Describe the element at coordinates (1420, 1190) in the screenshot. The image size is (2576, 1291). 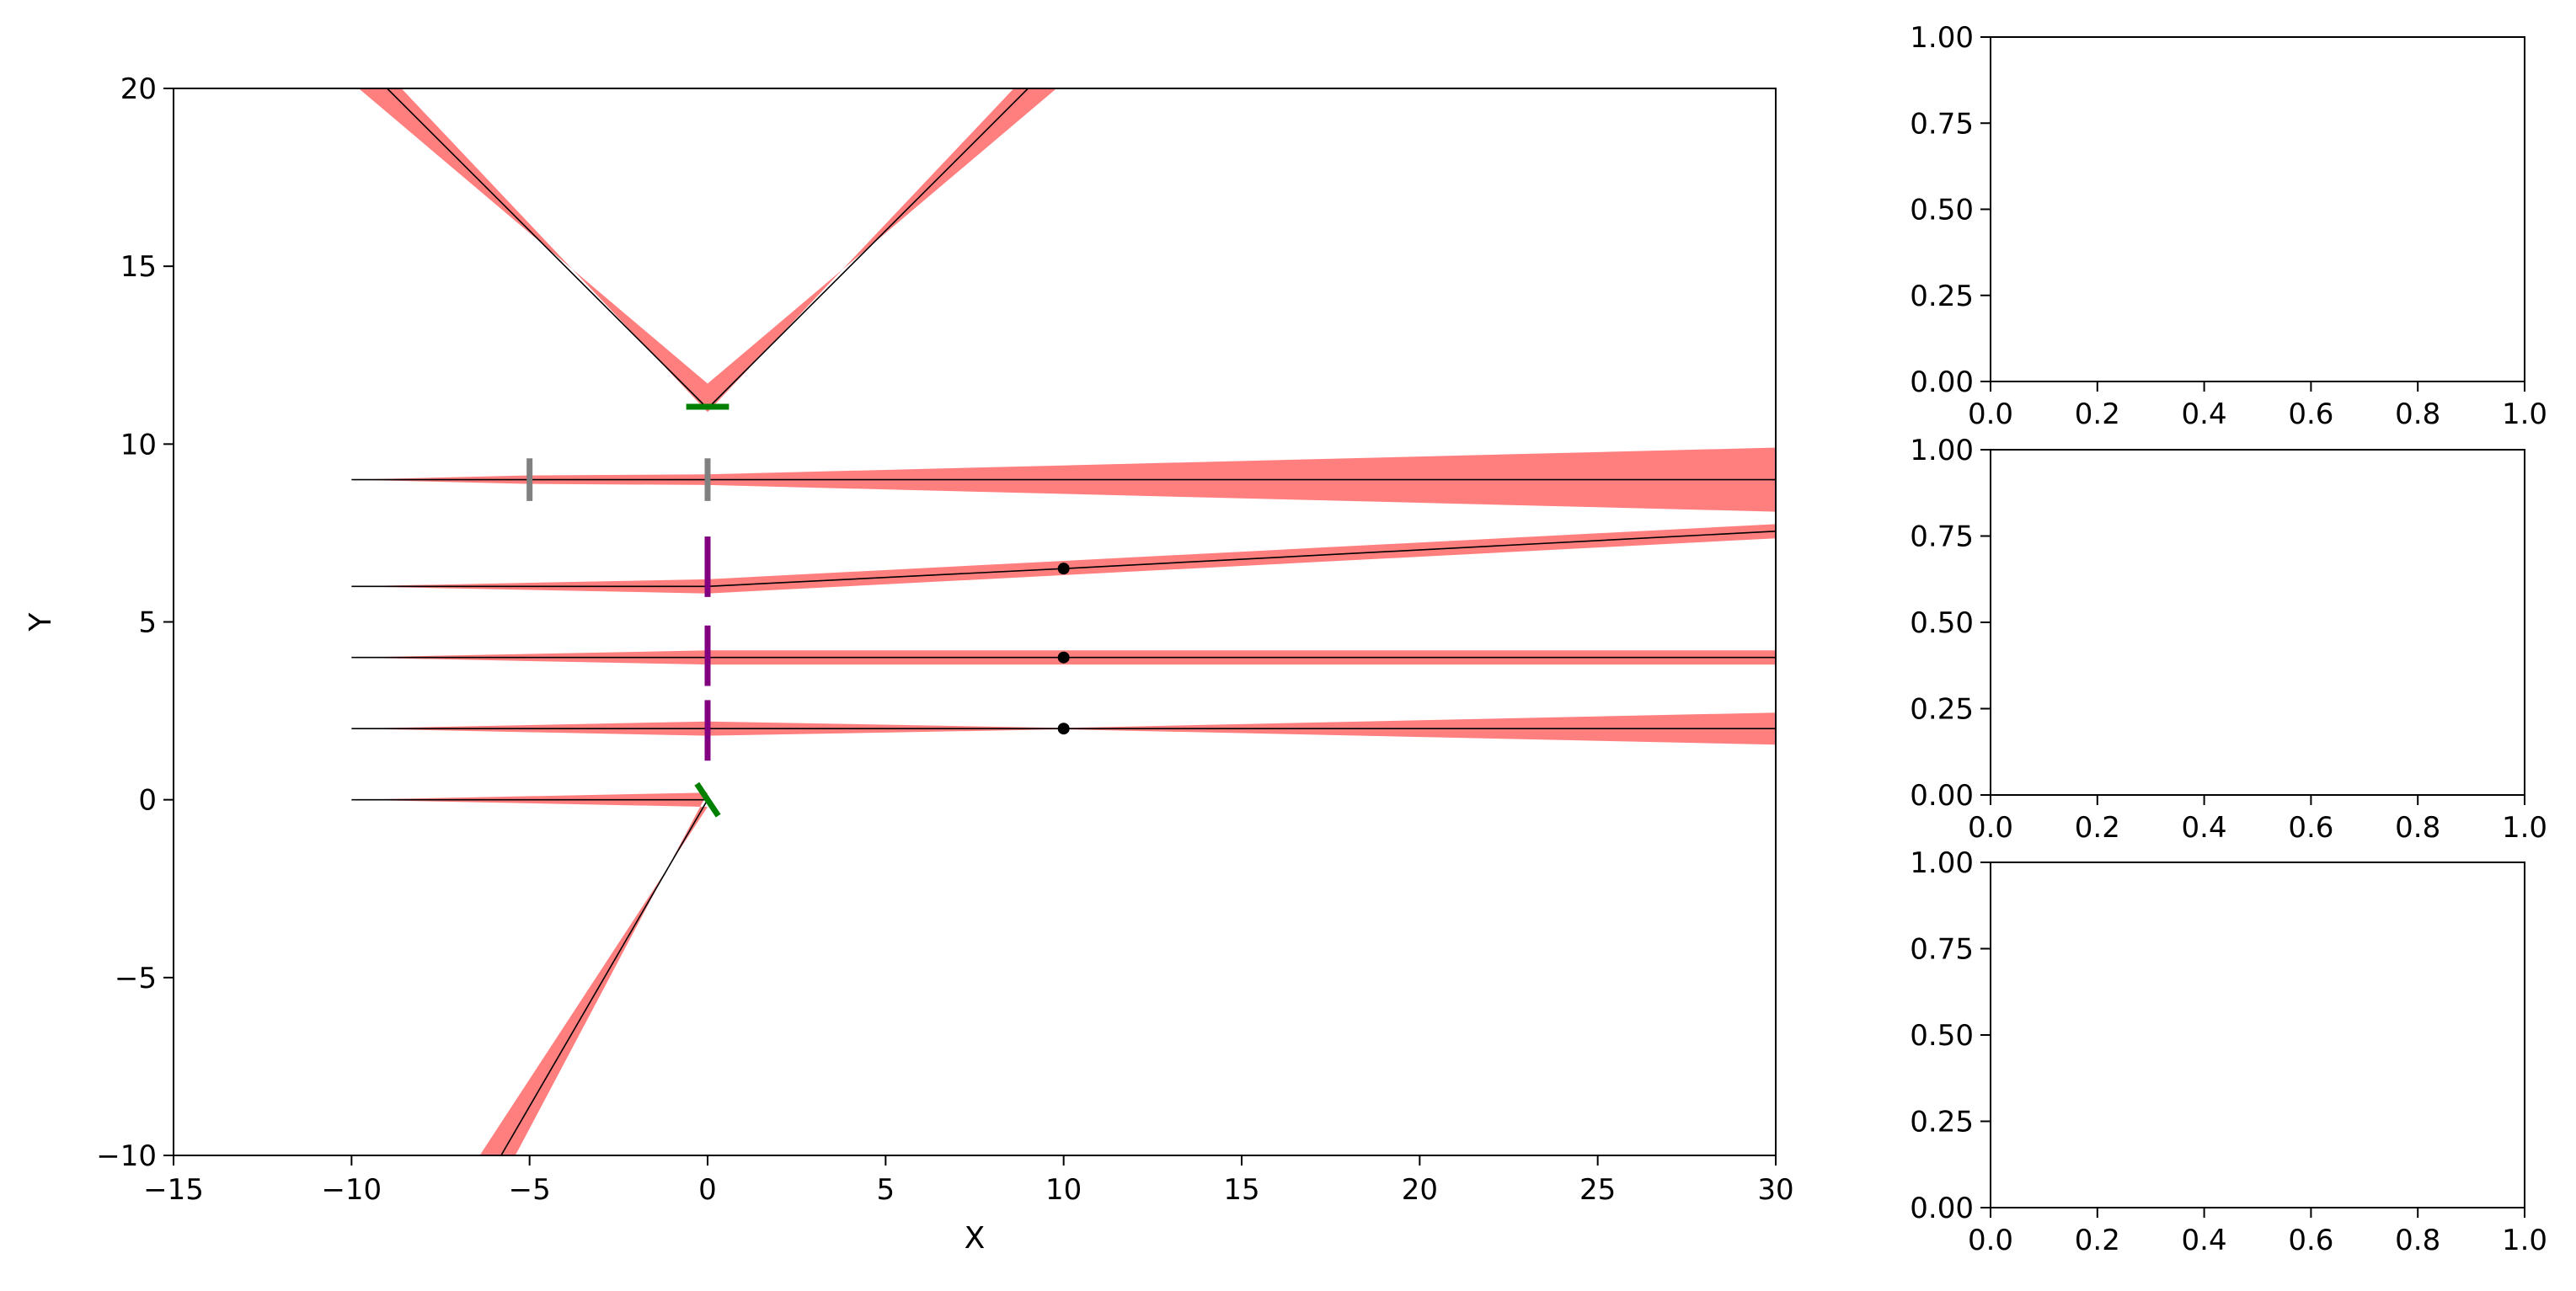
I see `x-tick-label: 20` at that location.